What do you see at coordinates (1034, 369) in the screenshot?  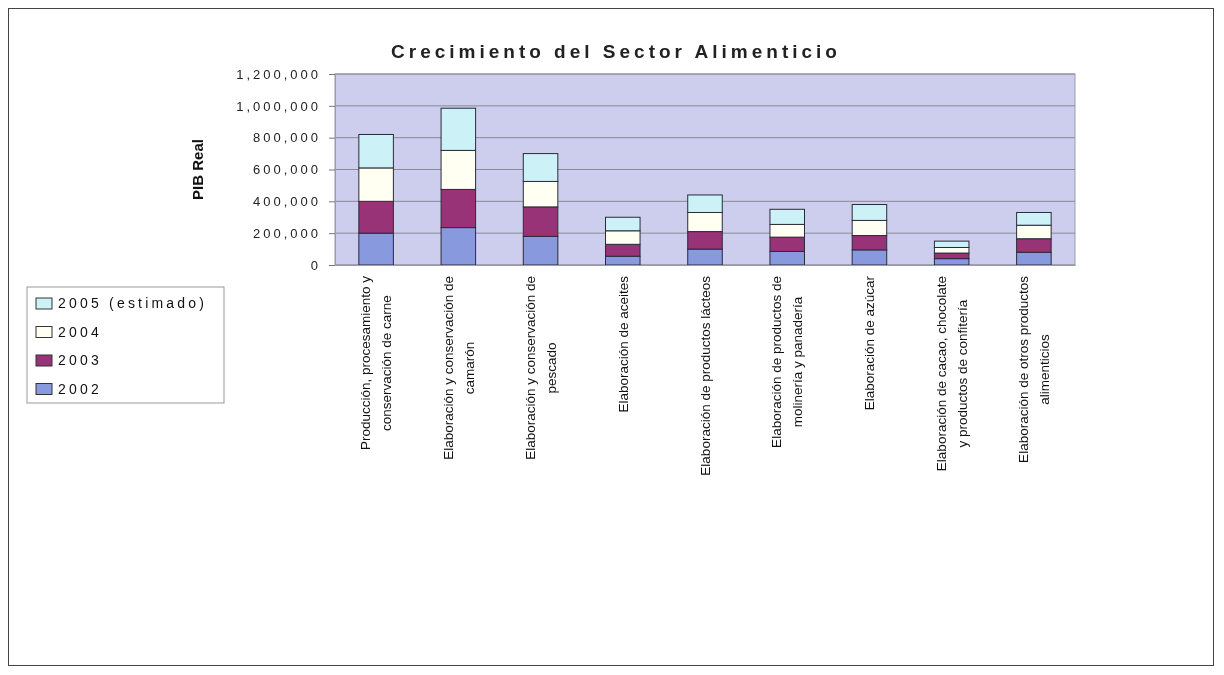 I see `x-tick-label: Elaboración de otros productos alimenticios` at bounding box center [1034, 369].